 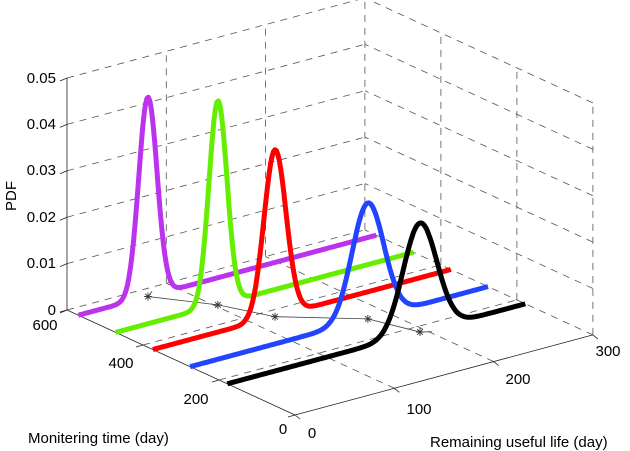 I want to click on x-axis-line, so click(x=444, y=375).